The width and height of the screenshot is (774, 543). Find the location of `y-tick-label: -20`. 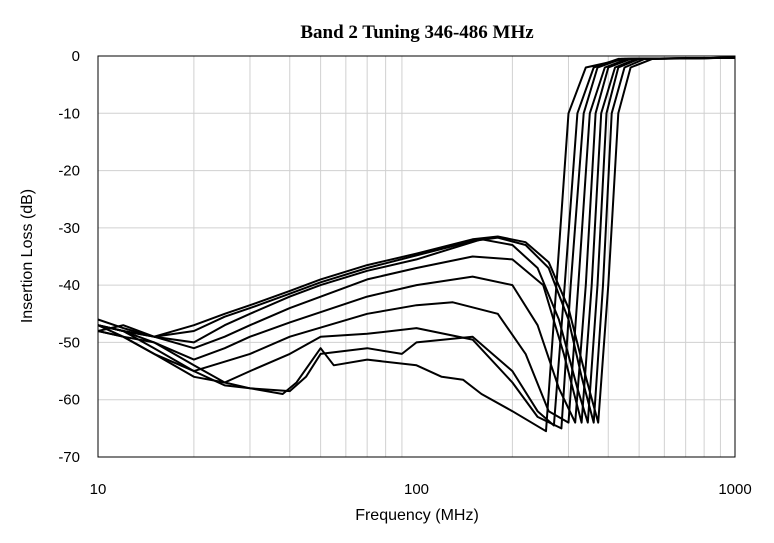

y-tick-label: -20 is located at coordinates (69, 171).